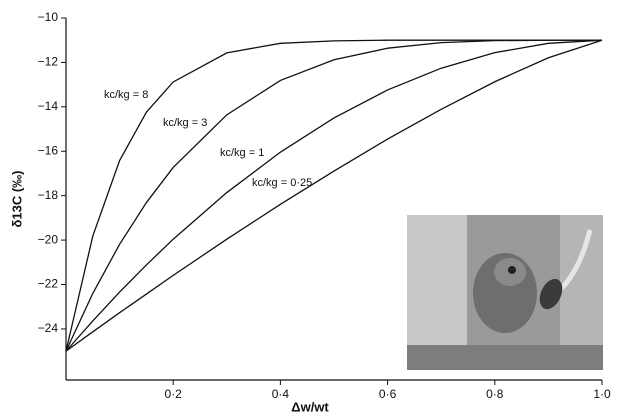  Describe the element at coordinates (48, 284) in the screenshot. I see `y-tick-label: −22` at that location.